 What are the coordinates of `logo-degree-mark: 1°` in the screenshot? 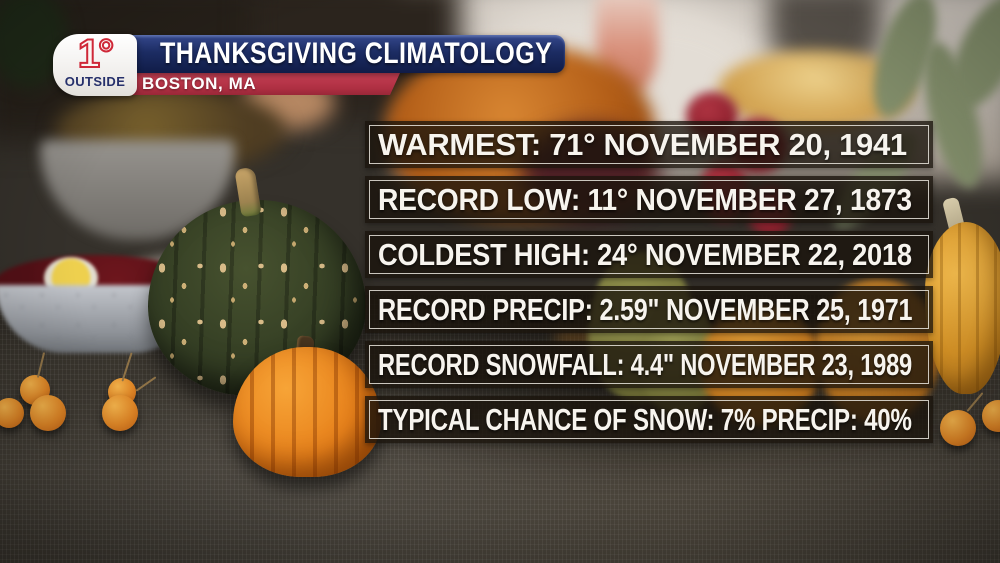 It's located at (96, 54).